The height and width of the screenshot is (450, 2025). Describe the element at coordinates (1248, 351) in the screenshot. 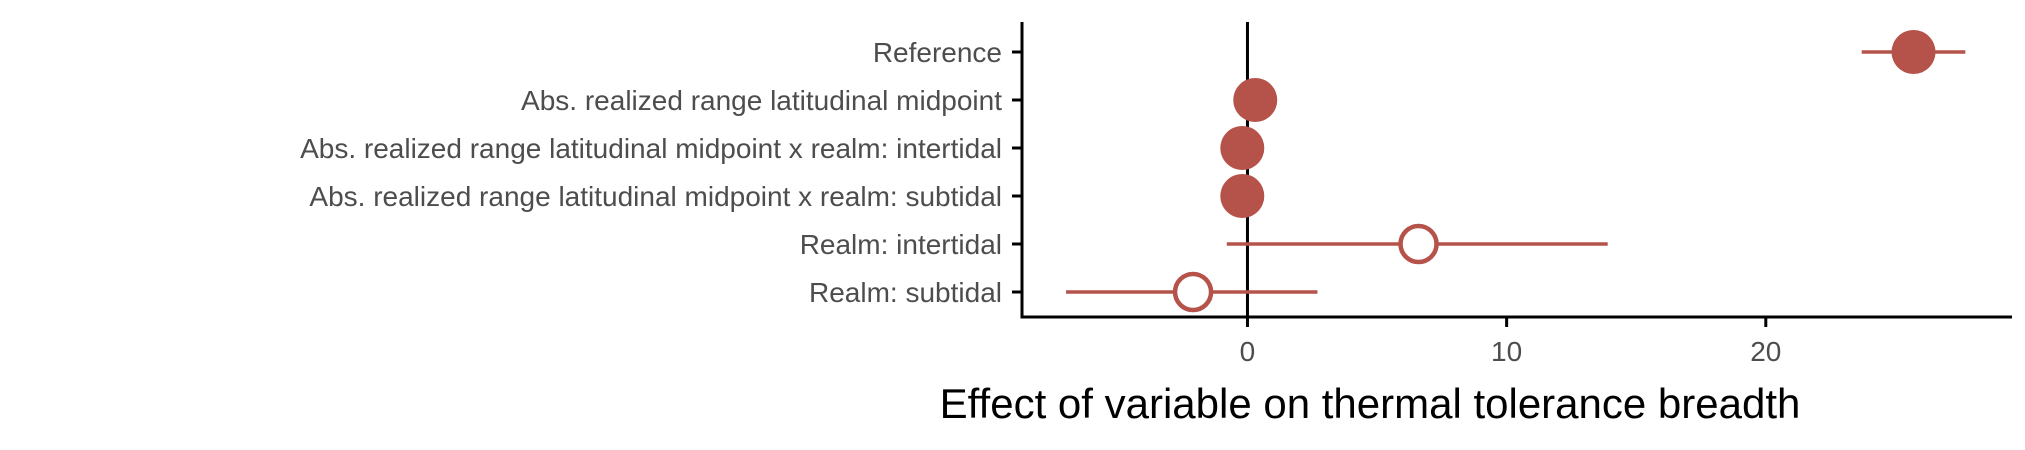

I see `x-tick-label: 0` at that location.